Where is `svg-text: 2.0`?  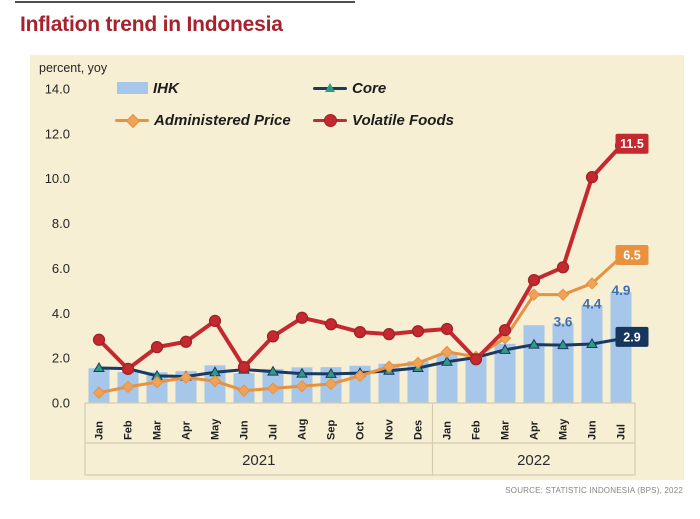
svg-text: 2.0 is located at coordinates (61, 358).